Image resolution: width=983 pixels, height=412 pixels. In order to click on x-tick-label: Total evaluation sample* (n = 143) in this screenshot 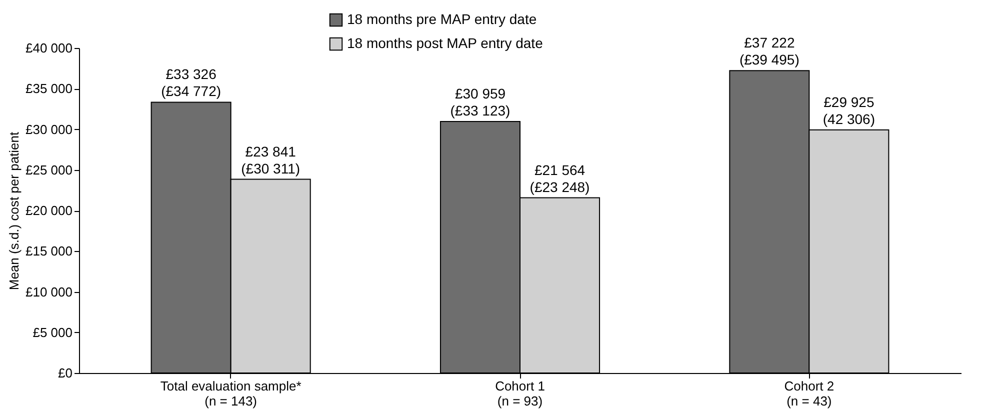, I will do `click(231, 393)`.